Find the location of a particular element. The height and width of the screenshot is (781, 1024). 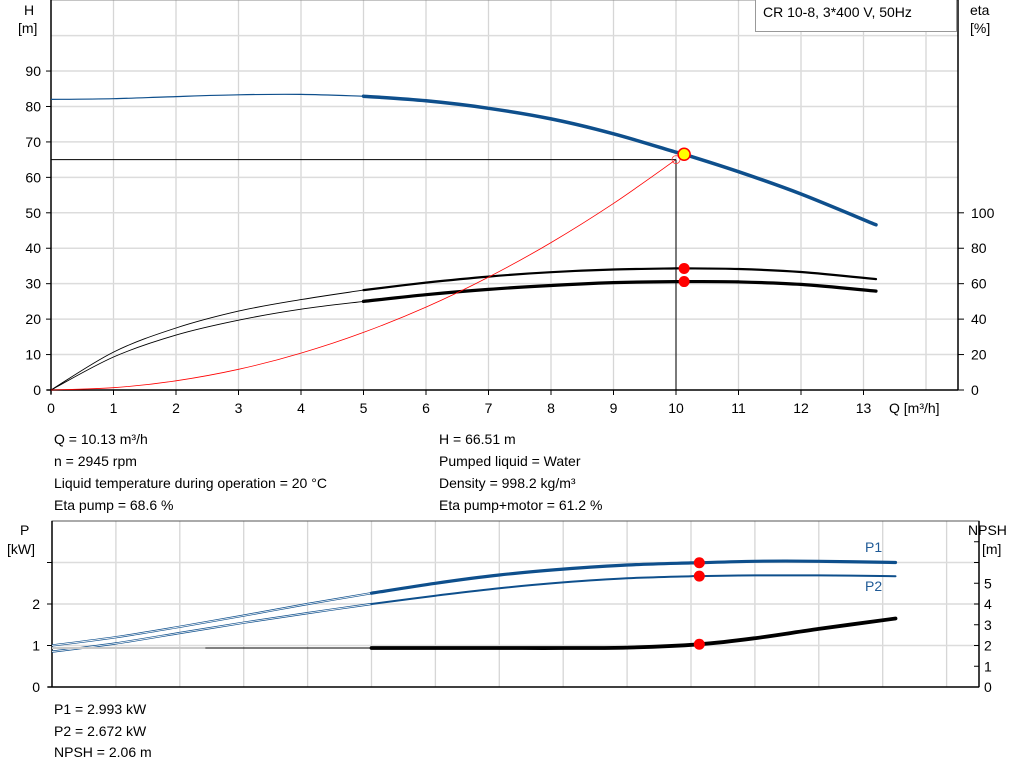

duty-point-marker is located at coordinates (684, 154).